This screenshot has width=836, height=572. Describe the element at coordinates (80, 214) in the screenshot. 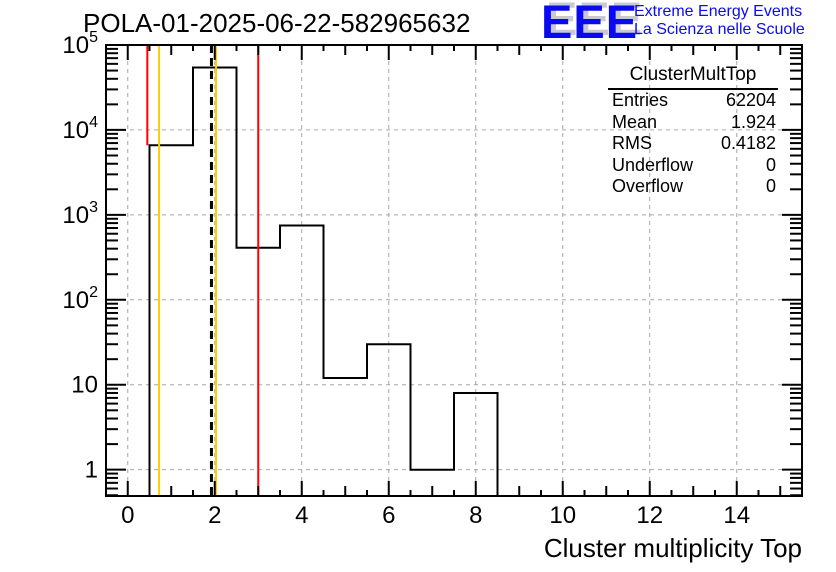

I see `y-tick-label: 10³` at that location.